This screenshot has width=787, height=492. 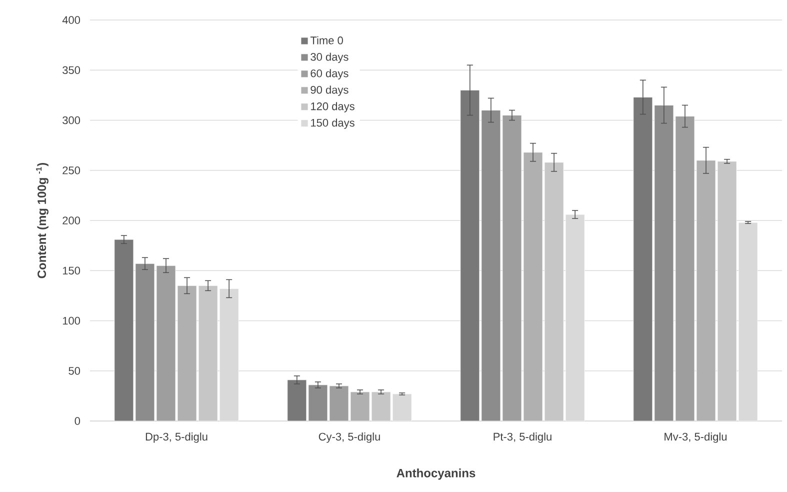 I want to click on y-axis-title: Content (mg 100g $^{-1}$), so click(x=42, y=220).